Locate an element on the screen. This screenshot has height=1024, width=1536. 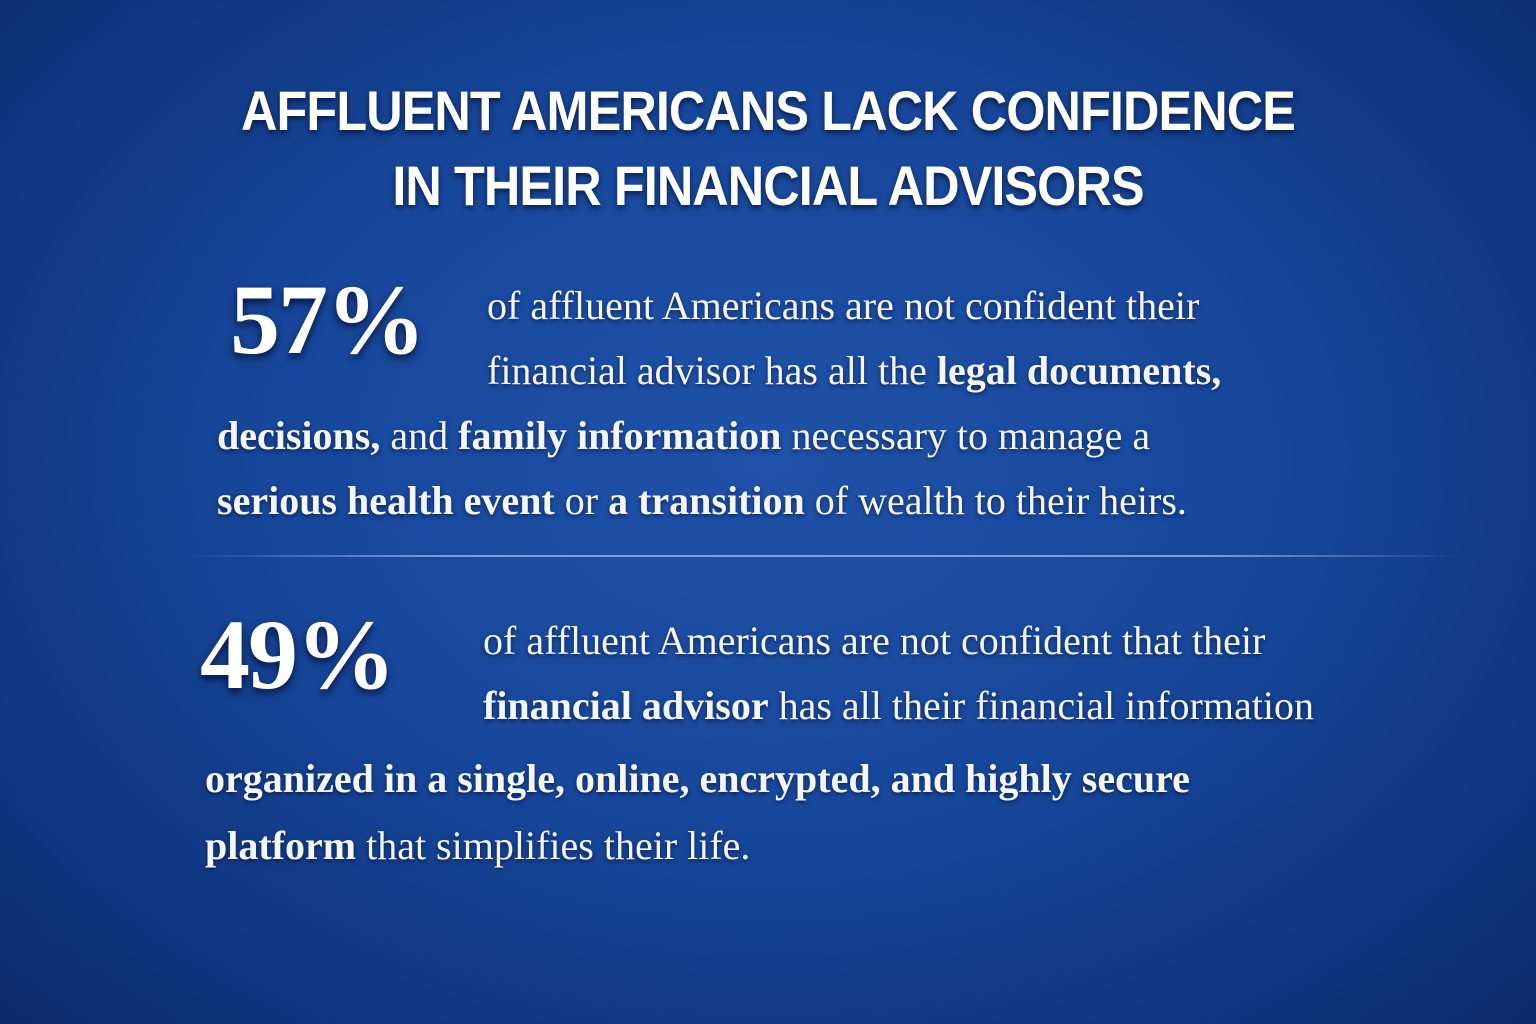
emphasis-text: financial advisor is located at coordinates (626, 705).